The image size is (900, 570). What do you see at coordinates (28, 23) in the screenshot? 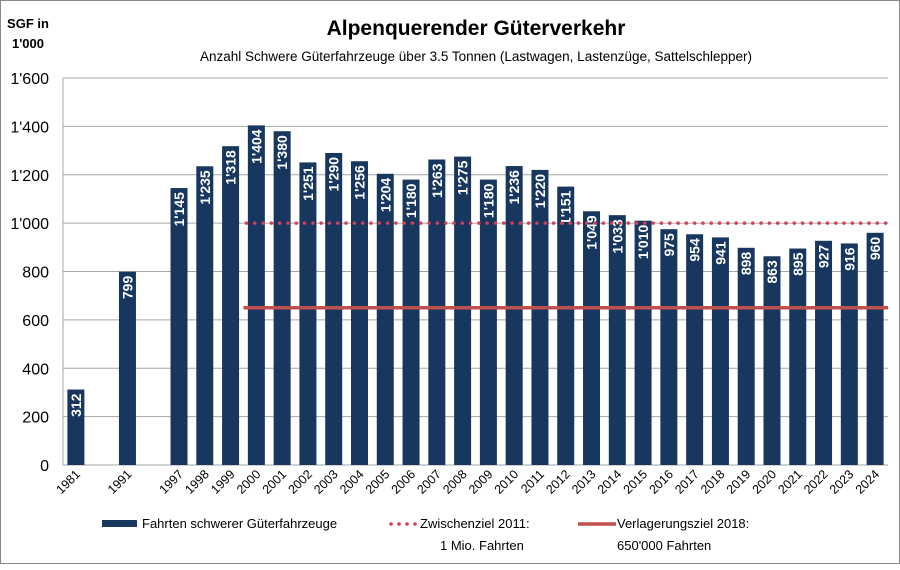
I see `y-axis-label-line1: SGF in` at bounding box center [28, 23].